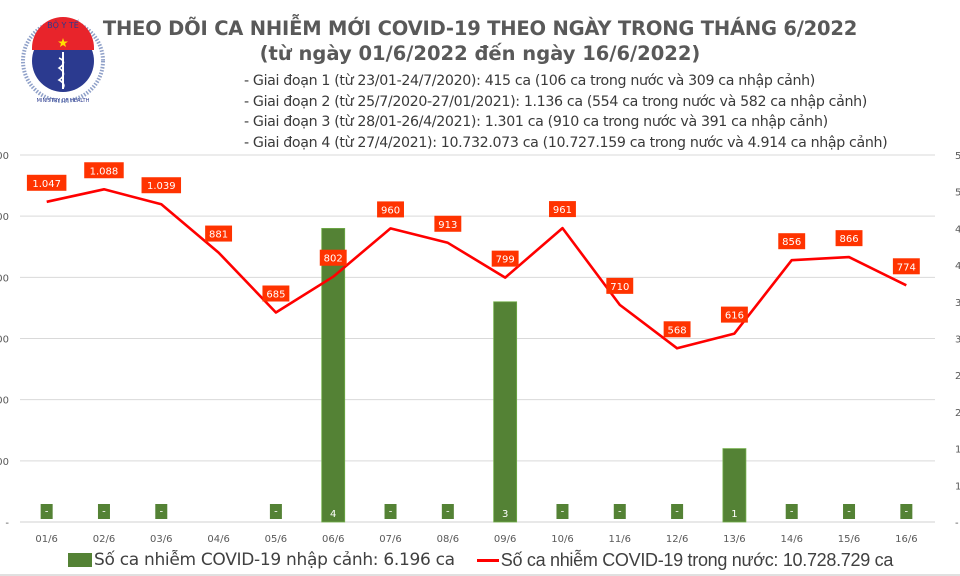 The image size is (960, 576). I want to click on line-data-label: 568, so click(677, 330).